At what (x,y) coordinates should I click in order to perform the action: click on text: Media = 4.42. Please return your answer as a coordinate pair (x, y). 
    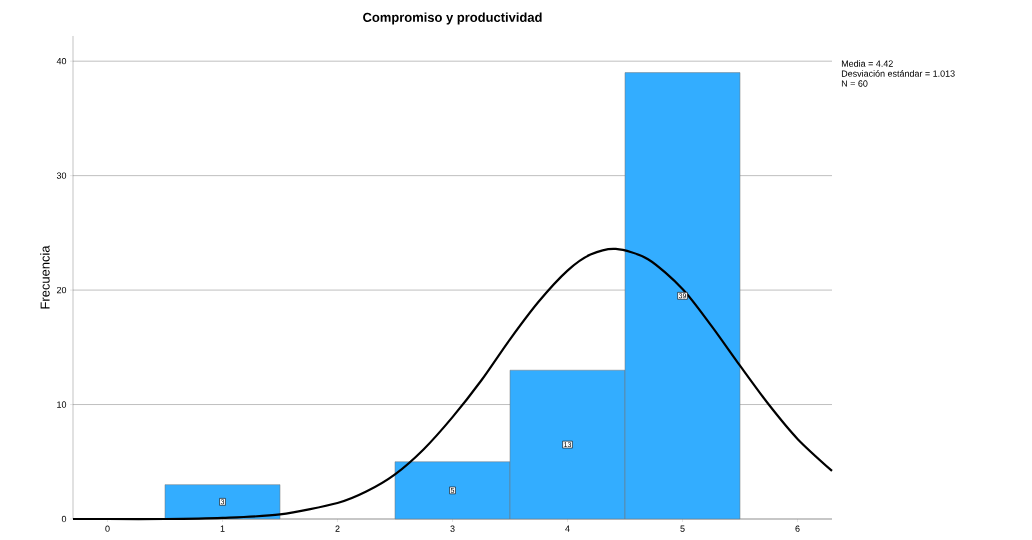
    Looking at the image, I should click on (867, 63).